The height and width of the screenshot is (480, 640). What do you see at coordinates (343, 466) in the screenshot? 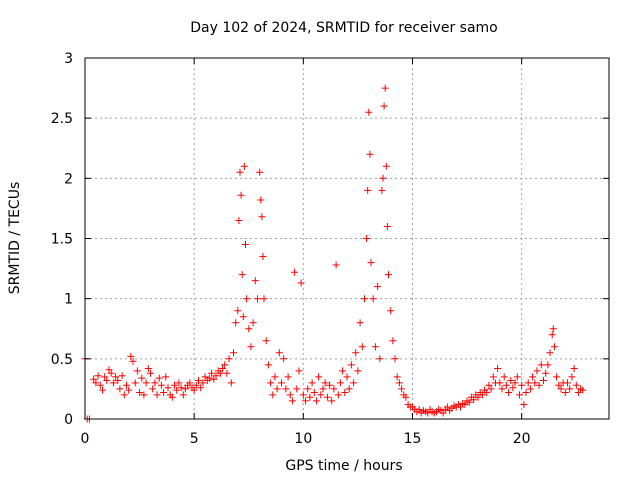
I see `x-axis-label: GPS time / hours` at bounding box center [343, 466].